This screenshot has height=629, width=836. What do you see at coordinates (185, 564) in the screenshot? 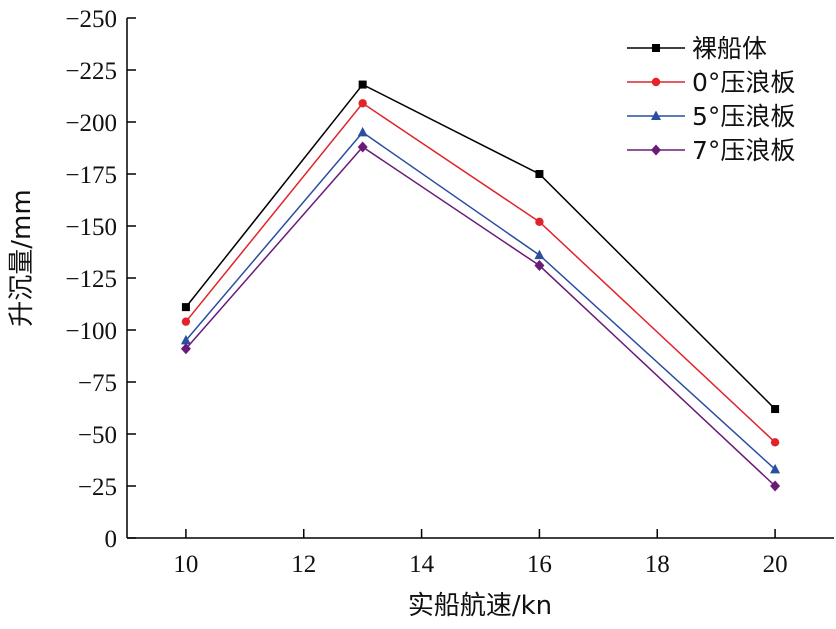
I see `x-tick-label: 10` at bounding box center [185, 564].